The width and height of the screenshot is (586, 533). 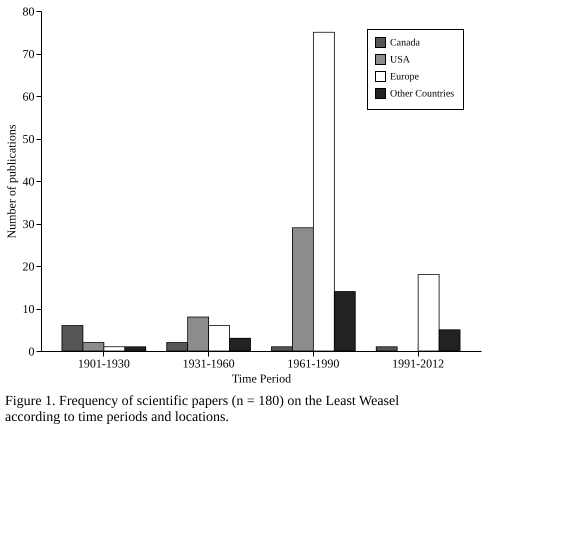 What do you see at coordinates (117, 417) in the screenshot?
I see `text: according to time periods and locations.` at bounding box center [117, 417].